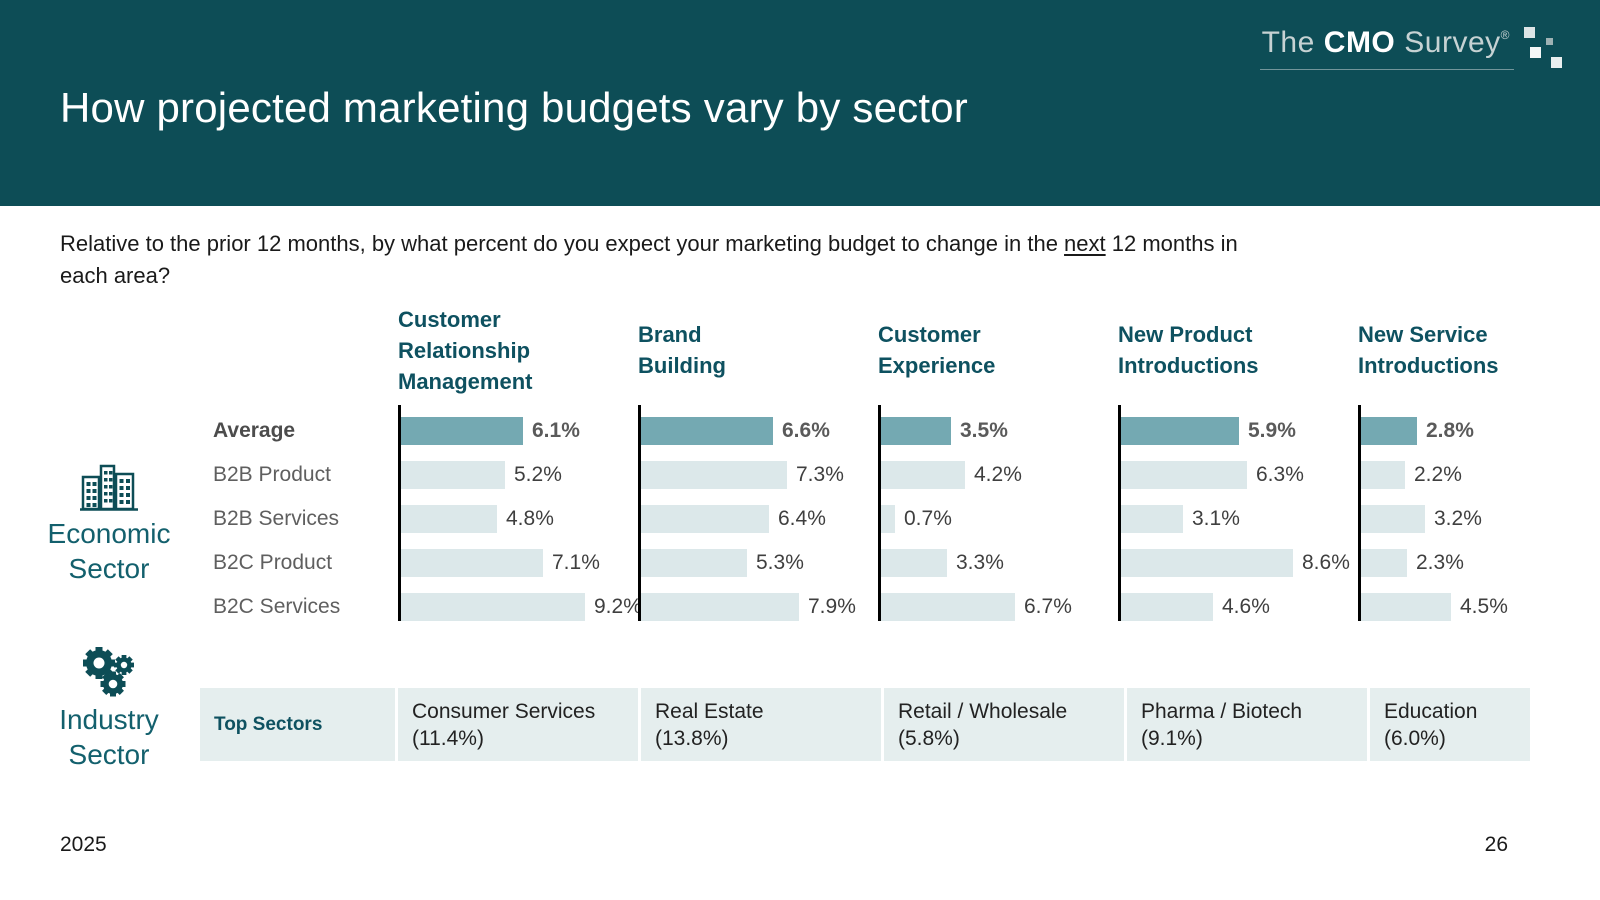 This screenshot has height=900, width=1600. What do you see at coordinates (254, 430) in the screenshot?
I see `row-label: Average` at bounding box center [254, 430].